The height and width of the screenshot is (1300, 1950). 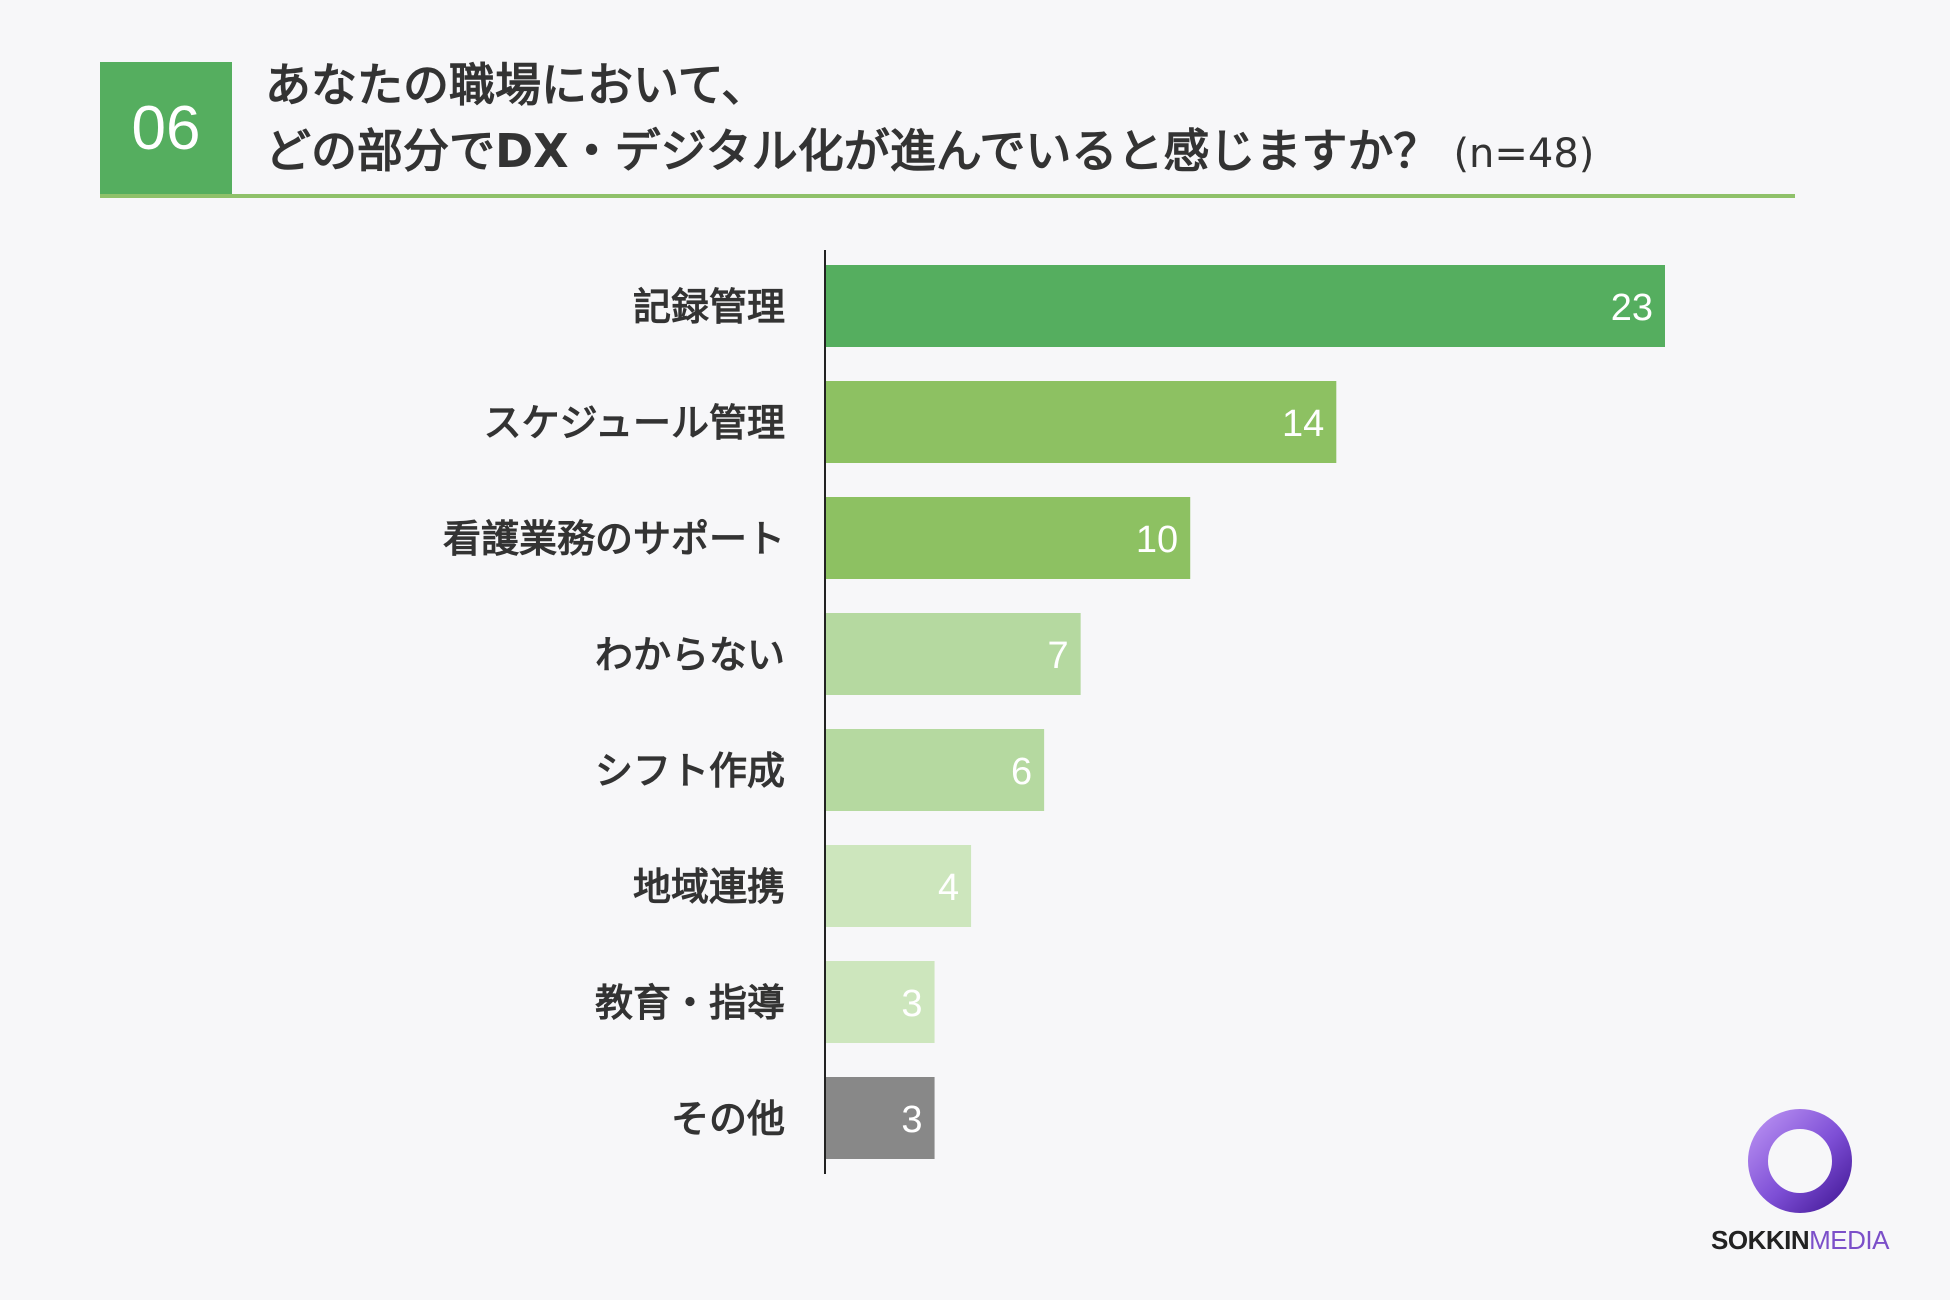 I want to click on title-line-1: あなたの職場において、, so click(x=516, y=85).